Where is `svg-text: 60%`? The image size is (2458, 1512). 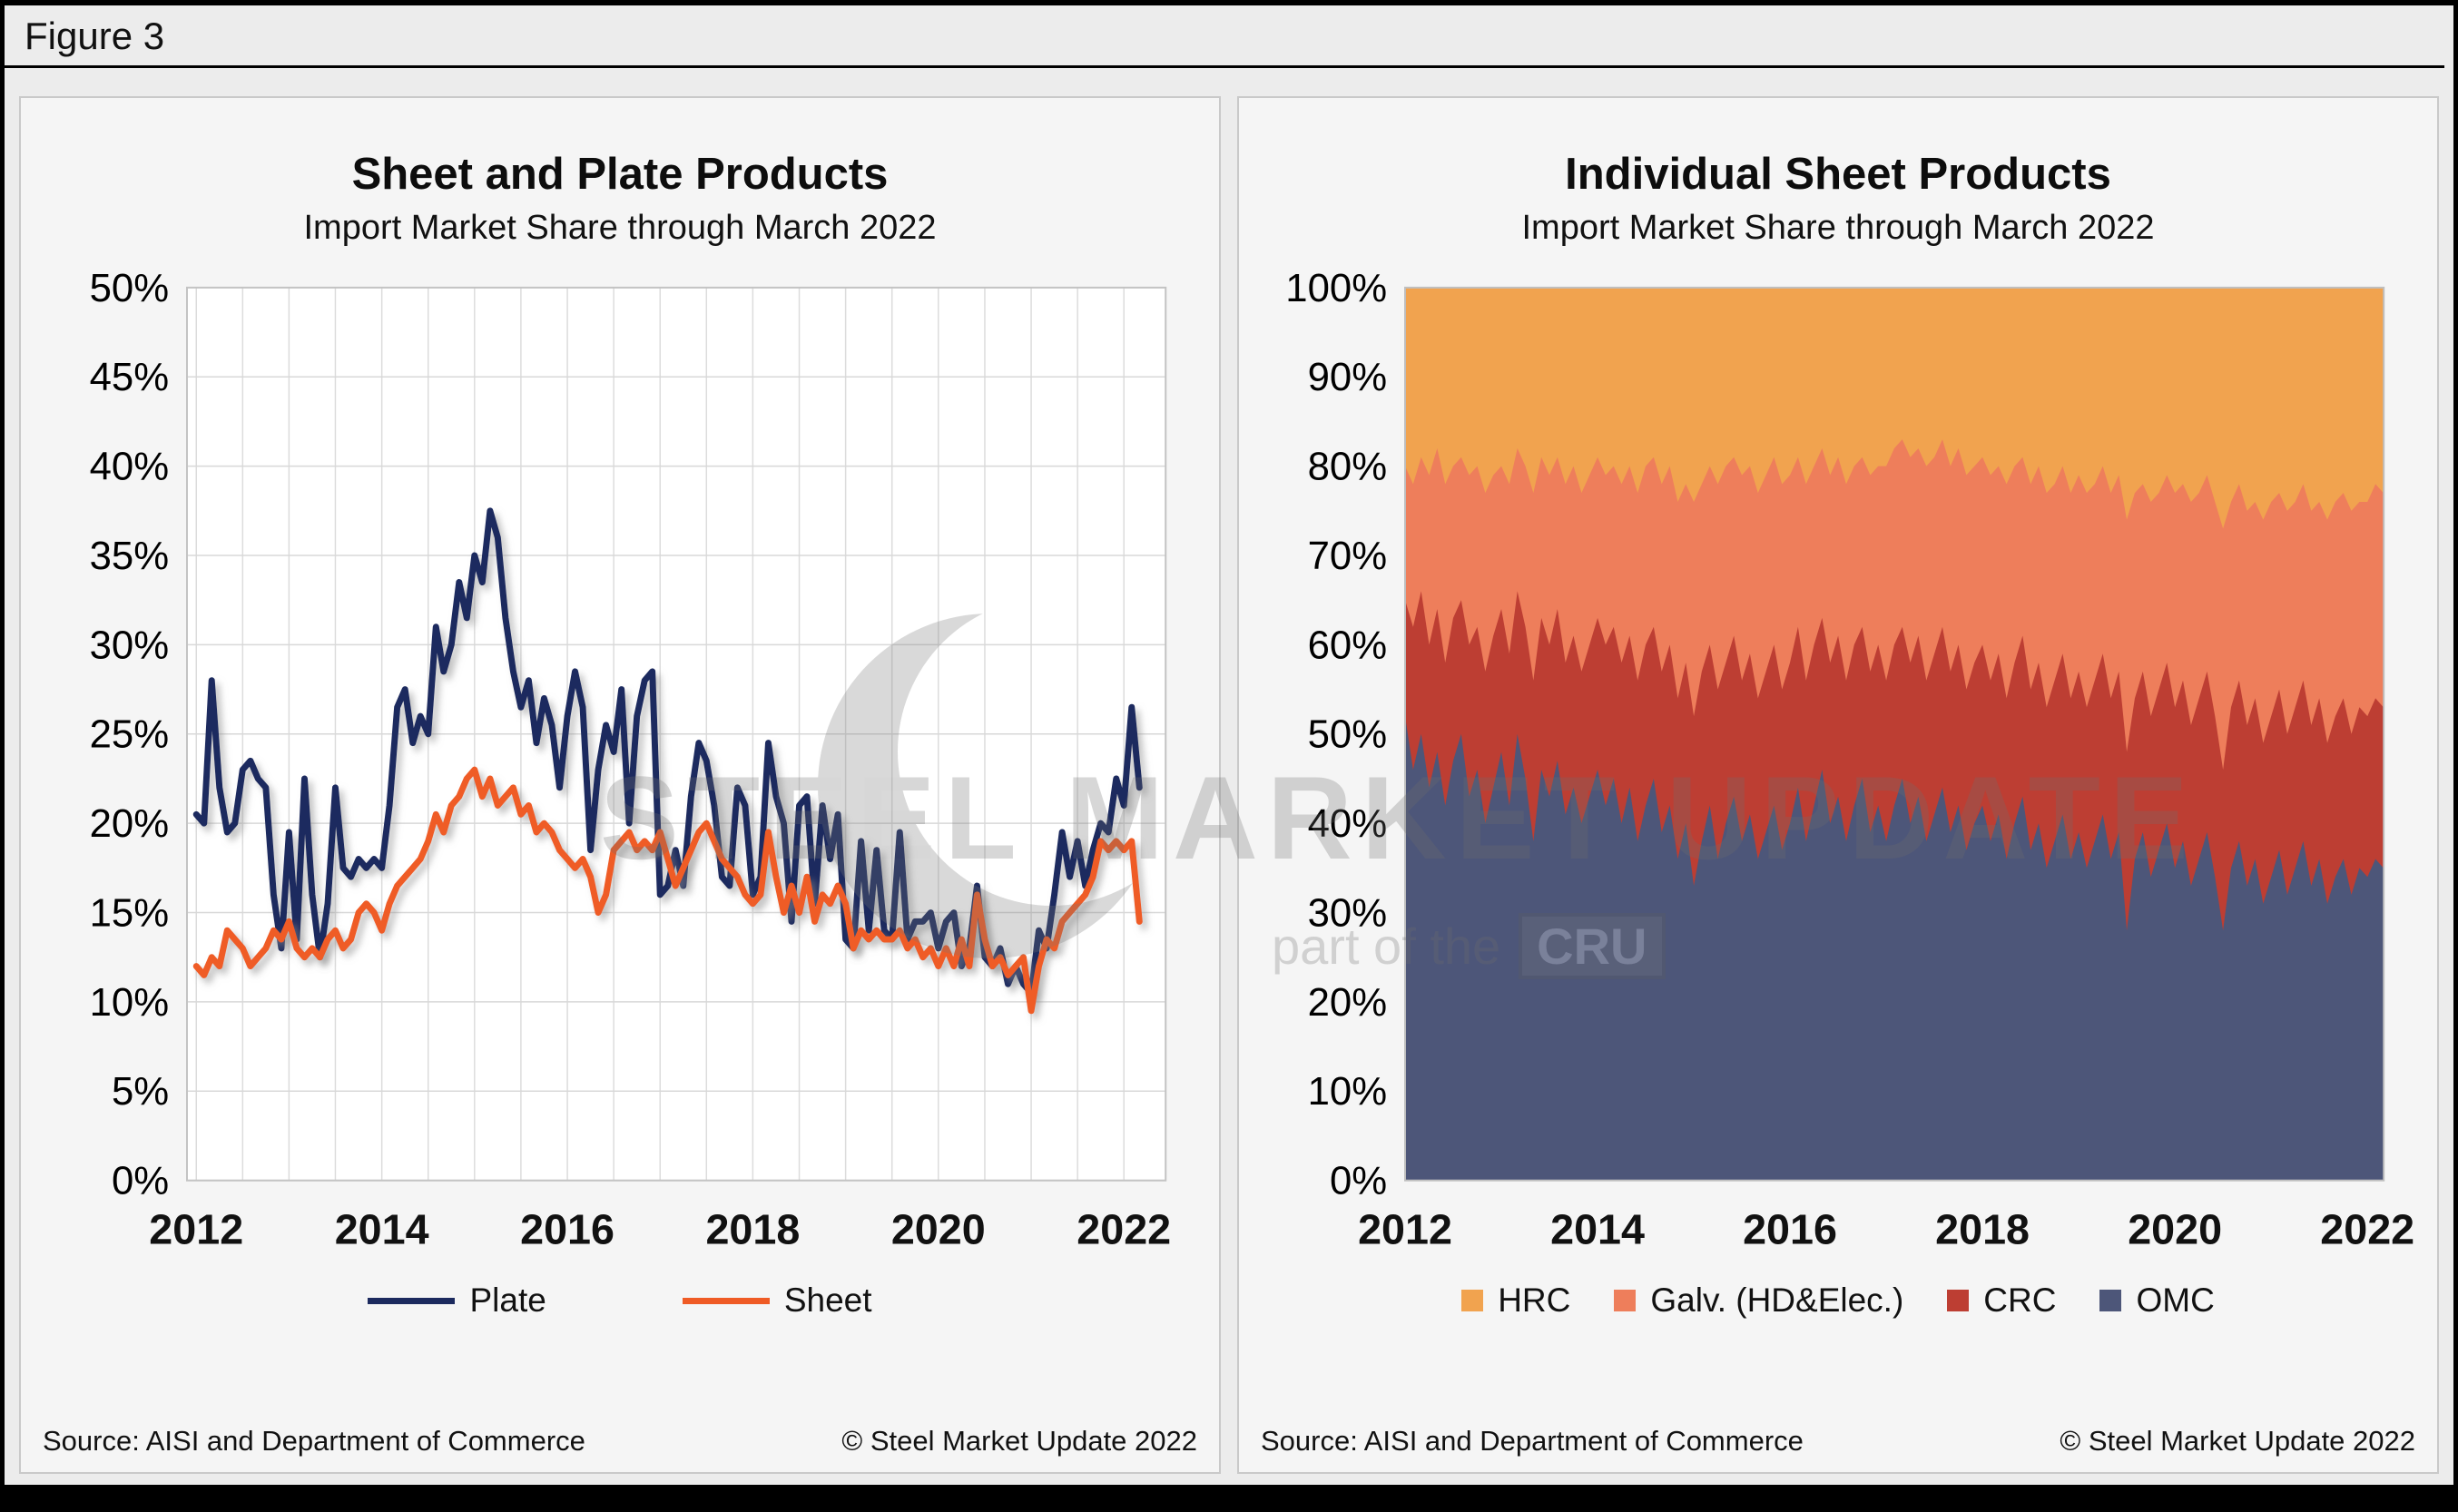
svg-text: 60% is located at coordinates (1348, 645).